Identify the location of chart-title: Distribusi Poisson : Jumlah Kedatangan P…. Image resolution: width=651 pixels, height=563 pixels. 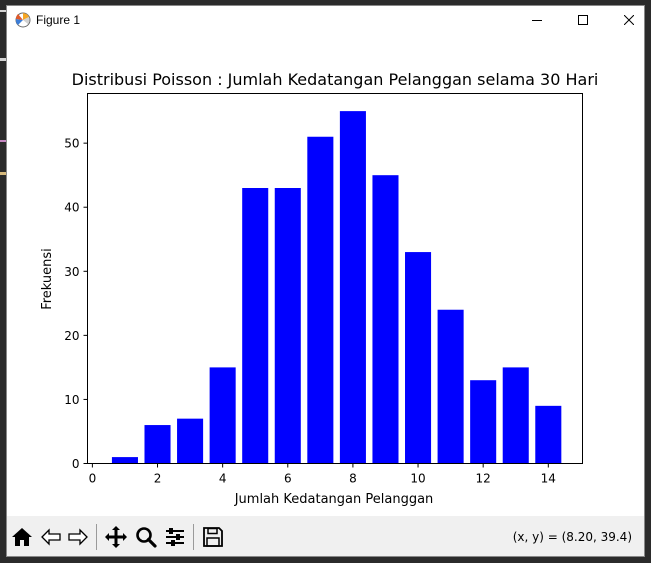
(335, 79).